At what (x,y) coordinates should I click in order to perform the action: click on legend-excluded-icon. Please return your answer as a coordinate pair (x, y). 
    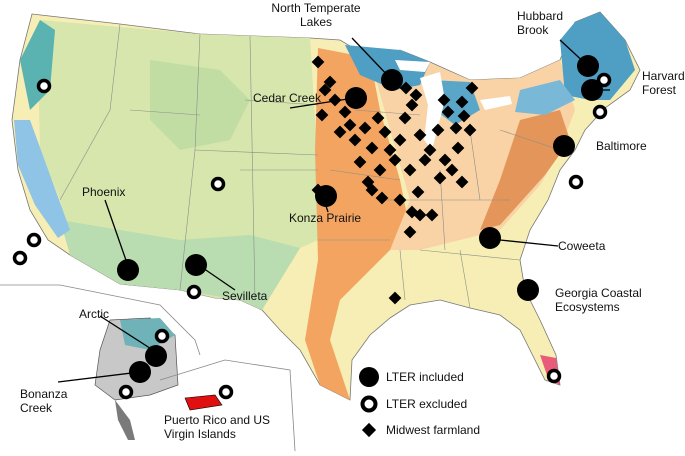
    Looking at the image, I should click on (369, 404).